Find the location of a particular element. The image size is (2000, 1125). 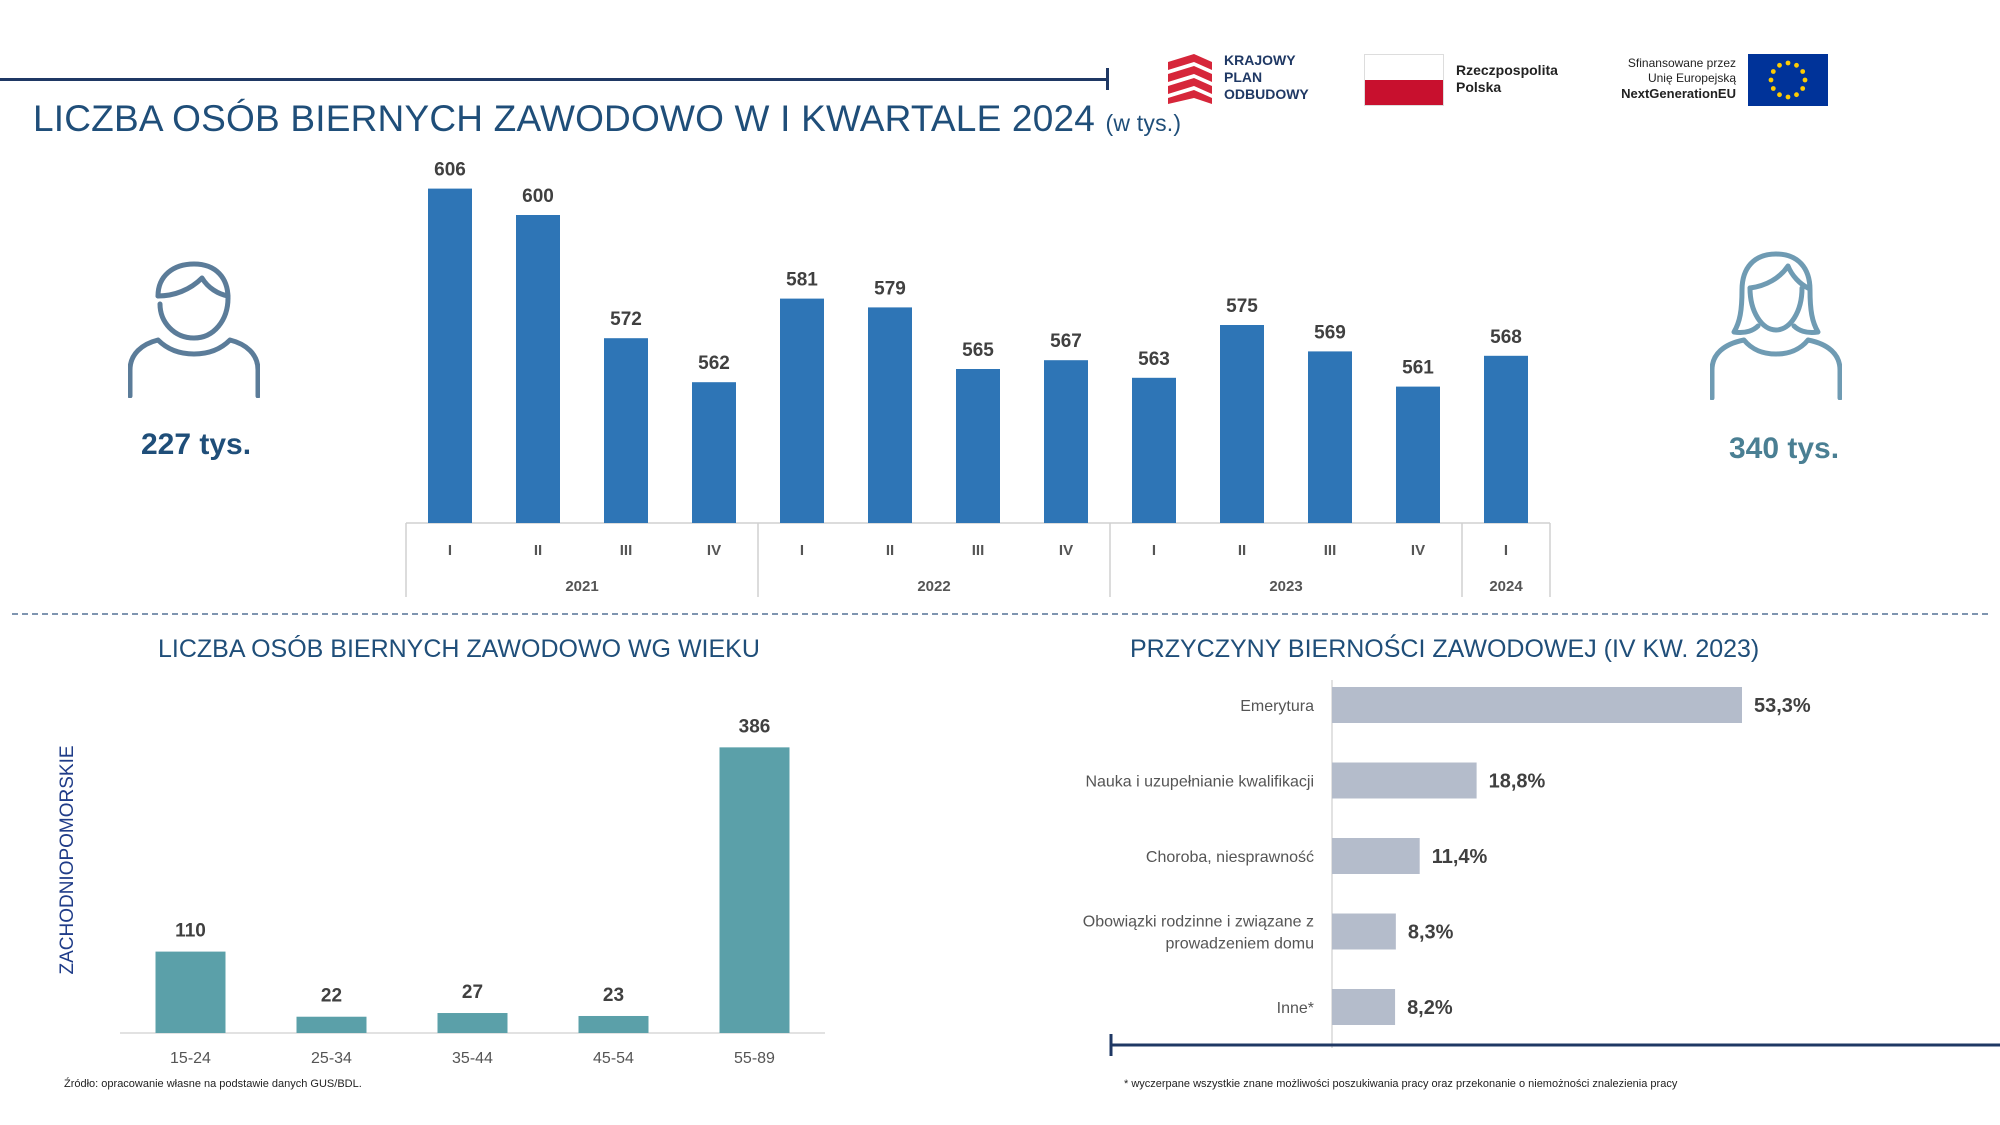

data-label: 18,8% is located at coordinates (1517, 782).